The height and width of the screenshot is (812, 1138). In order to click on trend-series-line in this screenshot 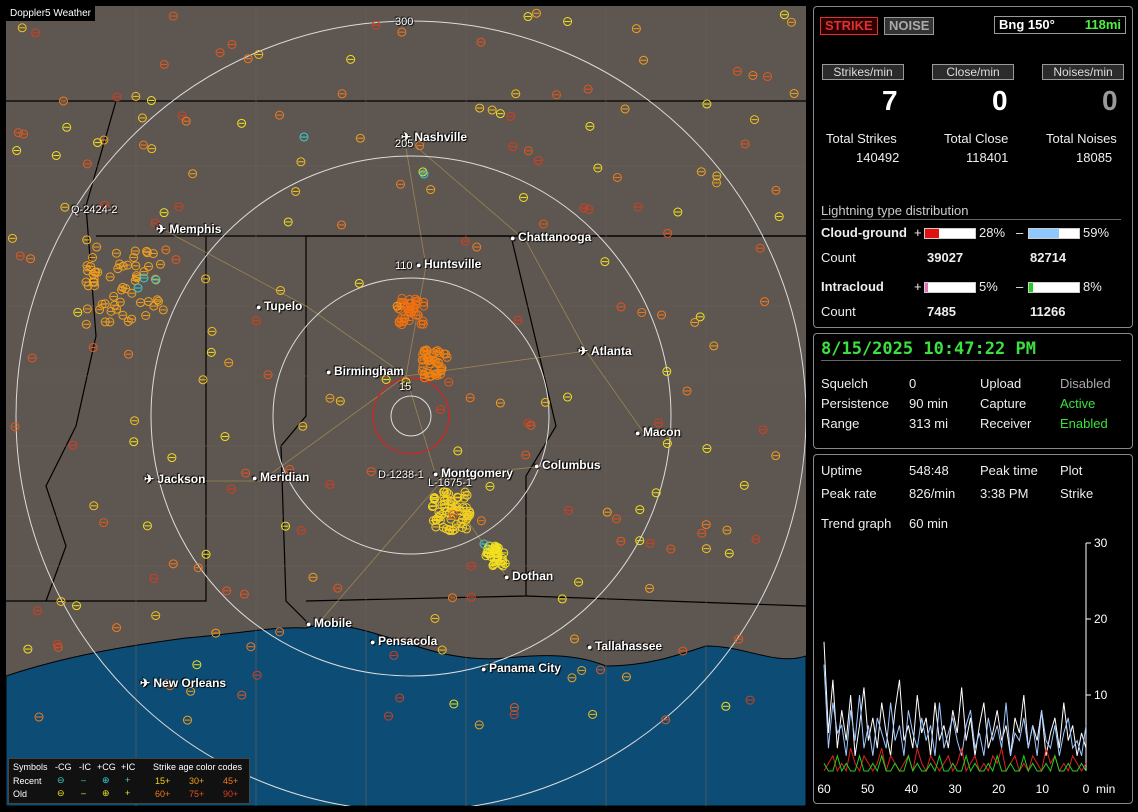, I will do `click(955, 710)`.